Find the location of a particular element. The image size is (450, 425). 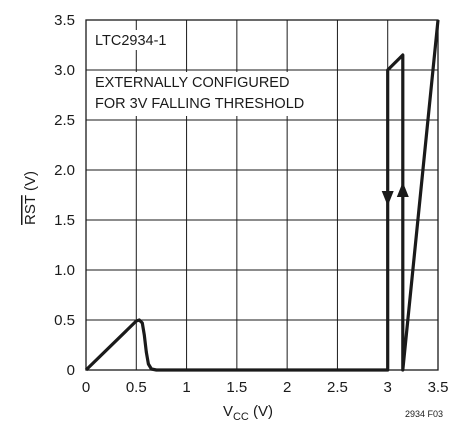

annotation-part-number: LTC2934-1 is located at coordinates (130, 41).